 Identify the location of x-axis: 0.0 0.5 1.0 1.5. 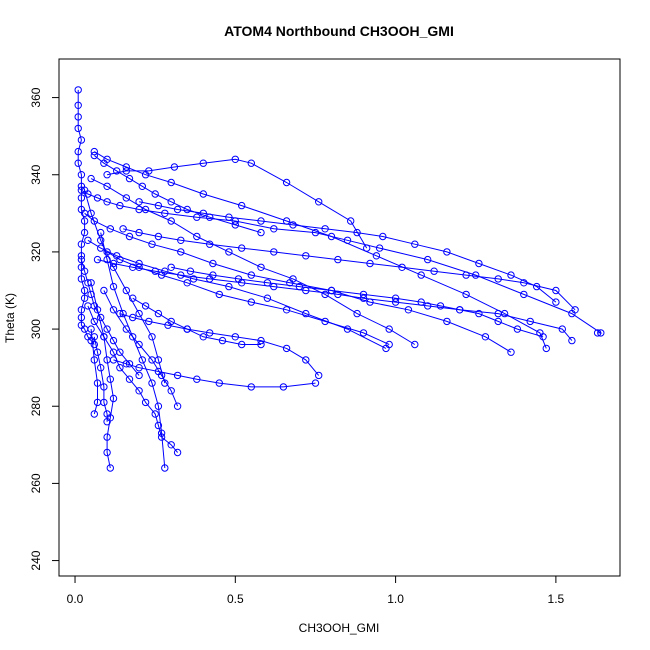
(316, 590).